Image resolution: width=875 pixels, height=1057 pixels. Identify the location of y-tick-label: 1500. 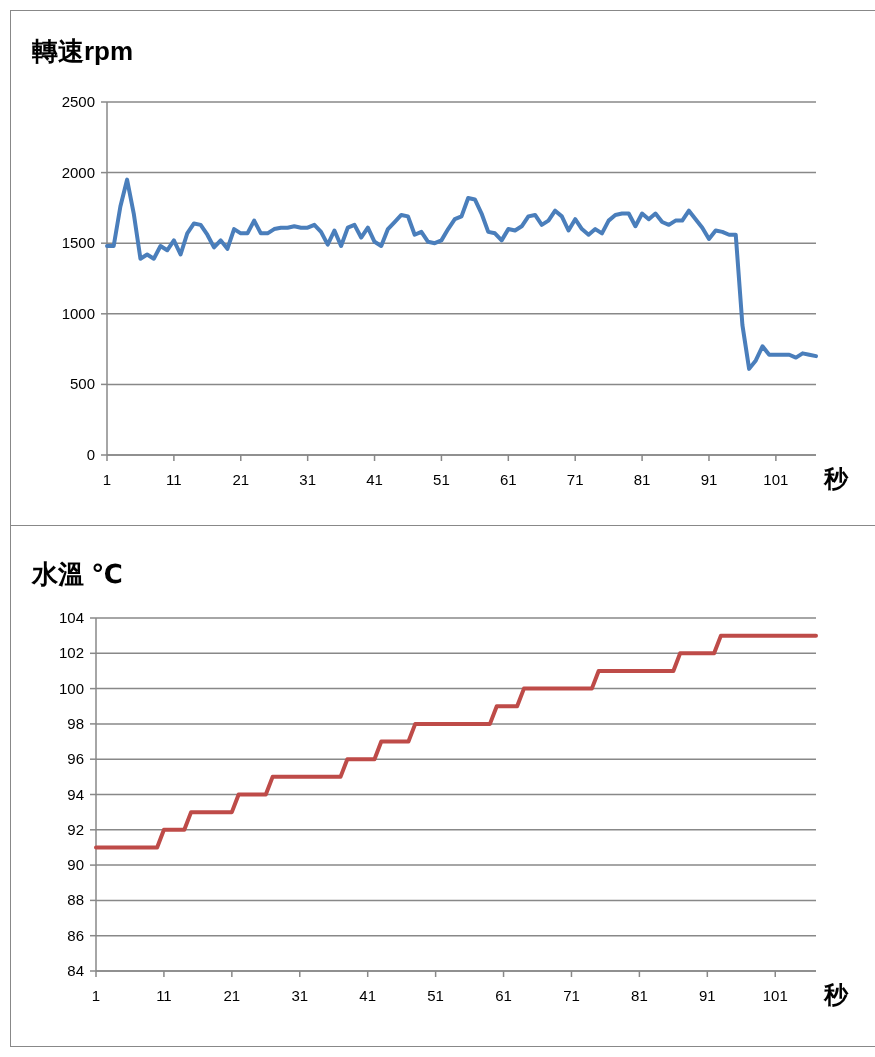
(78, 243).